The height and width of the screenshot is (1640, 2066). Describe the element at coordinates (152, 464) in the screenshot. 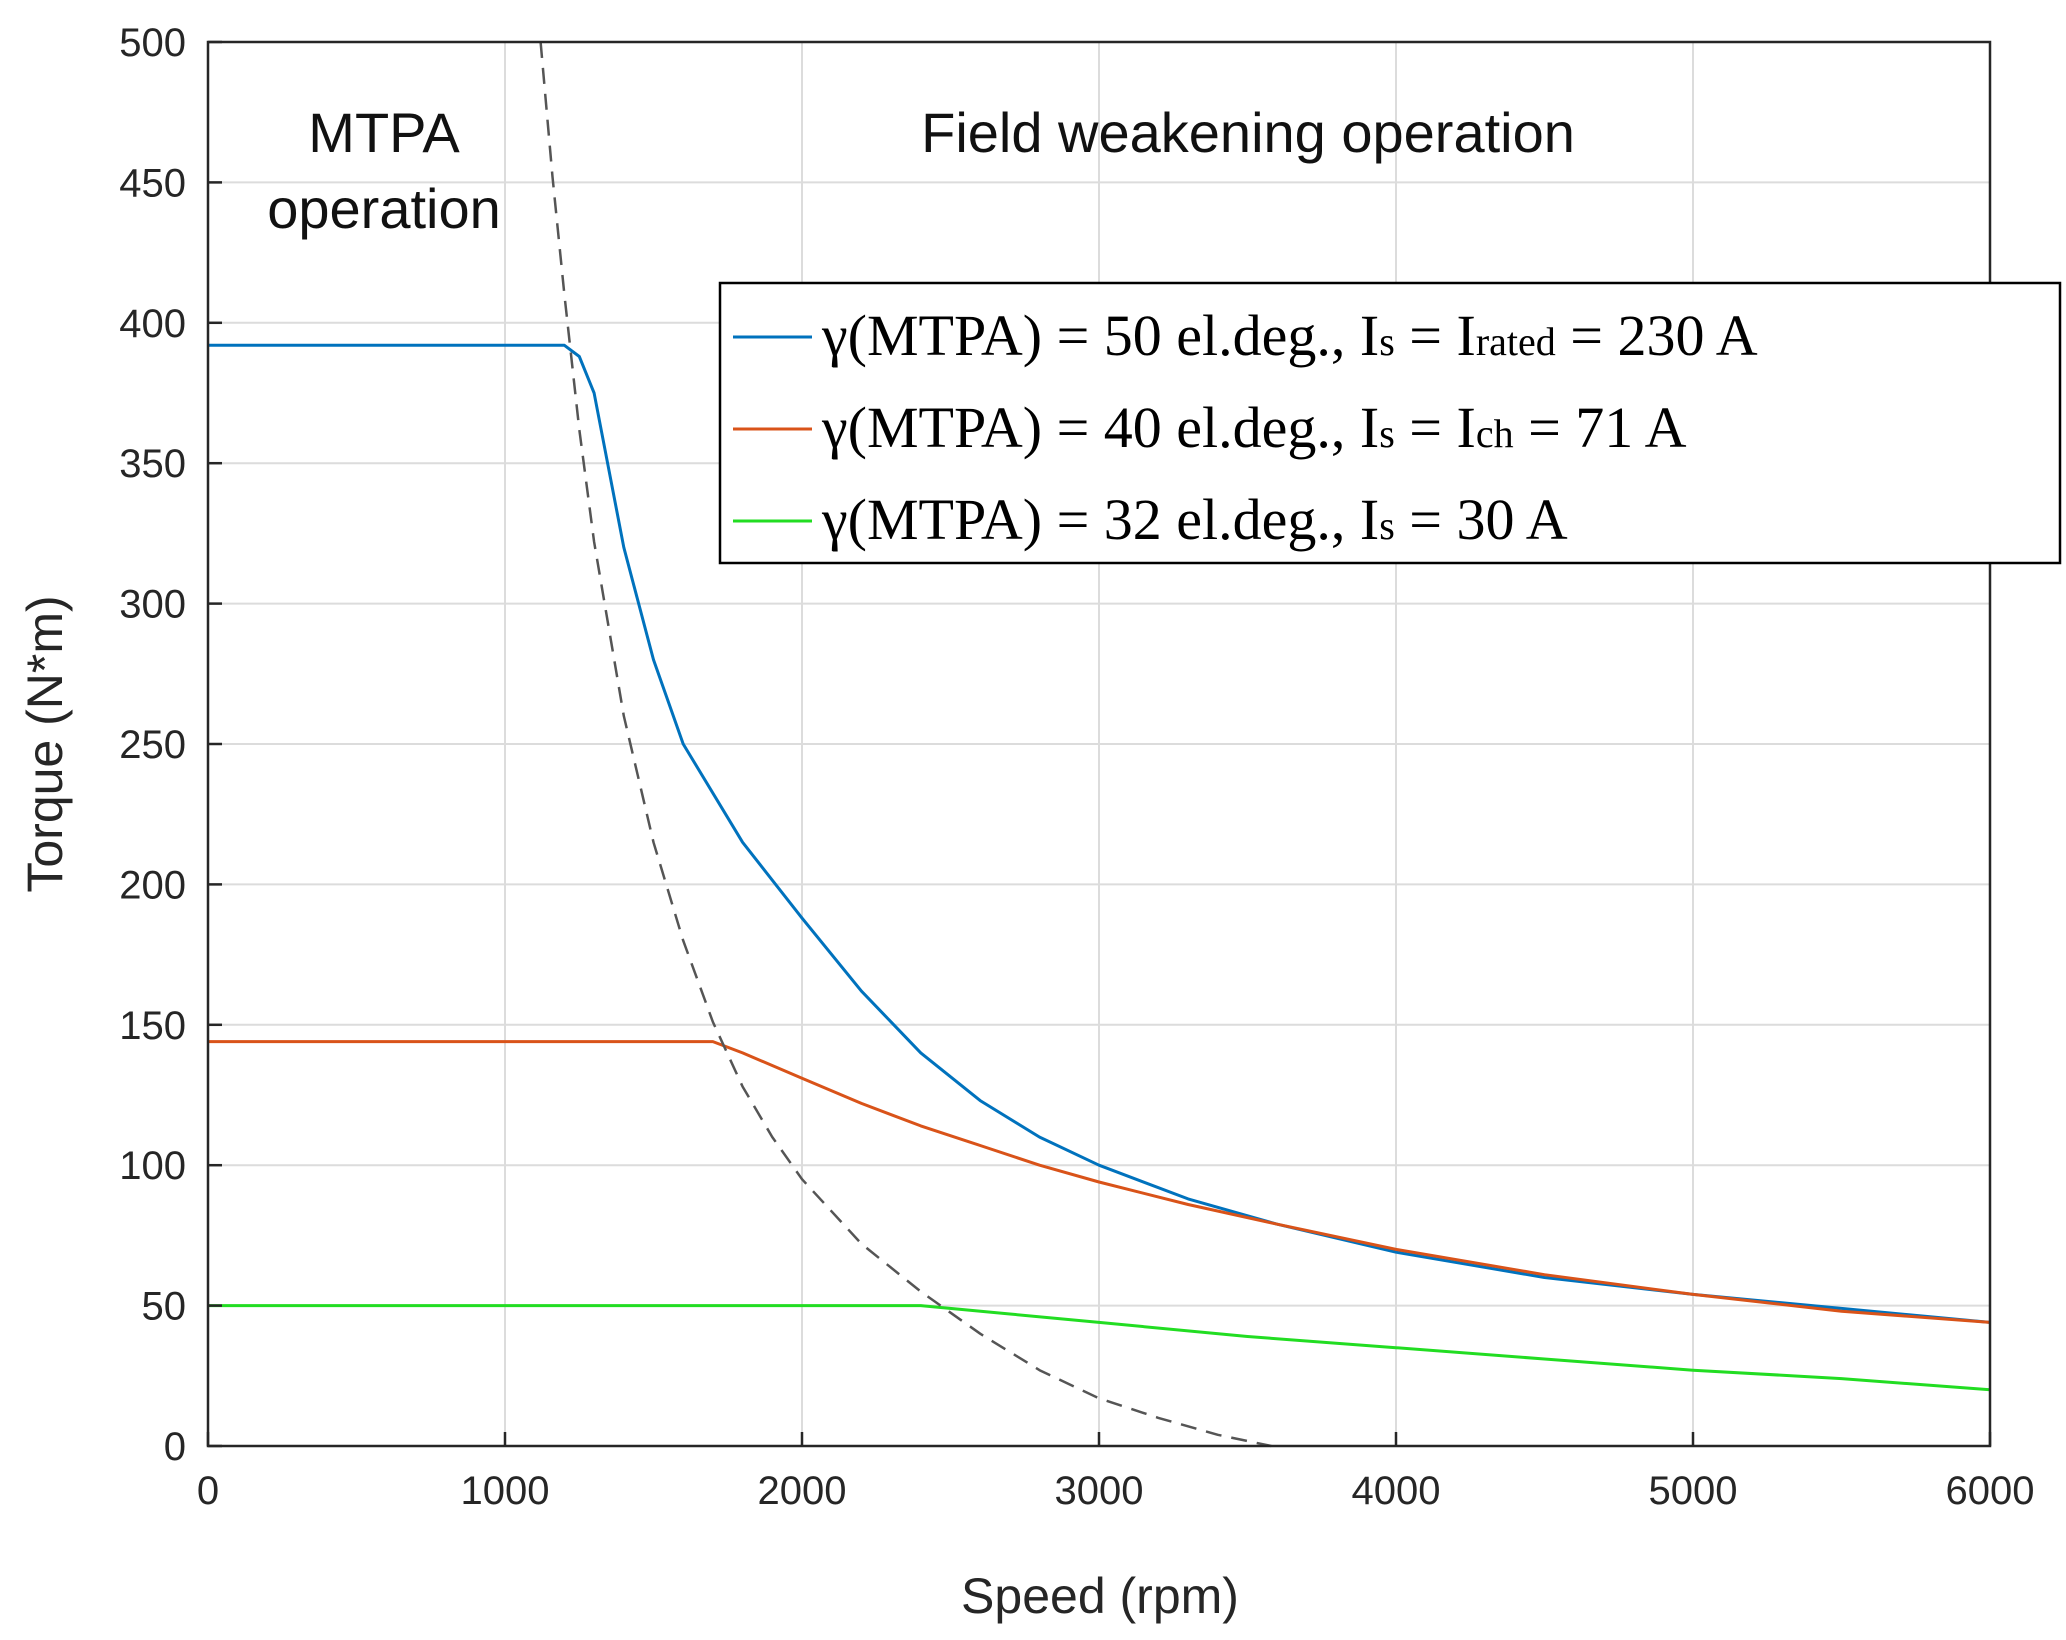

I see `y-tick-label: 350` at that location.